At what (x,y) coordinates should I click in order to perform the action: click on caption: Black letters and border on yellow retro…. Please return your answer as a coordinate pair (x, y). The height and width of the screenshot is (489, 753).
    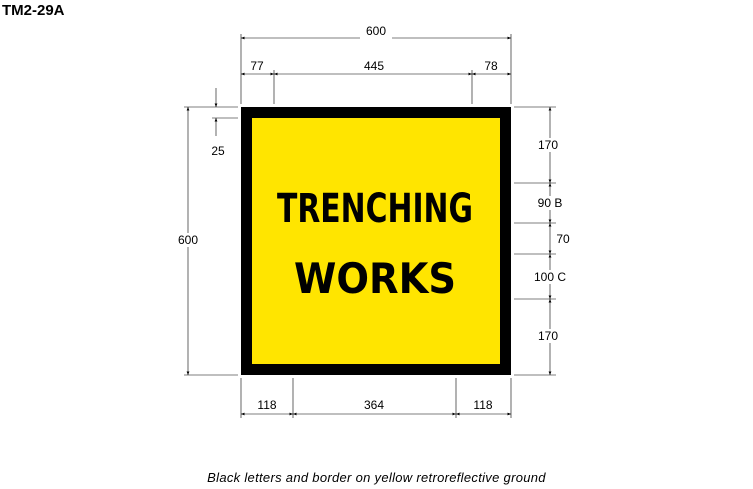
    Looking at the image, I should click on (376, 477).